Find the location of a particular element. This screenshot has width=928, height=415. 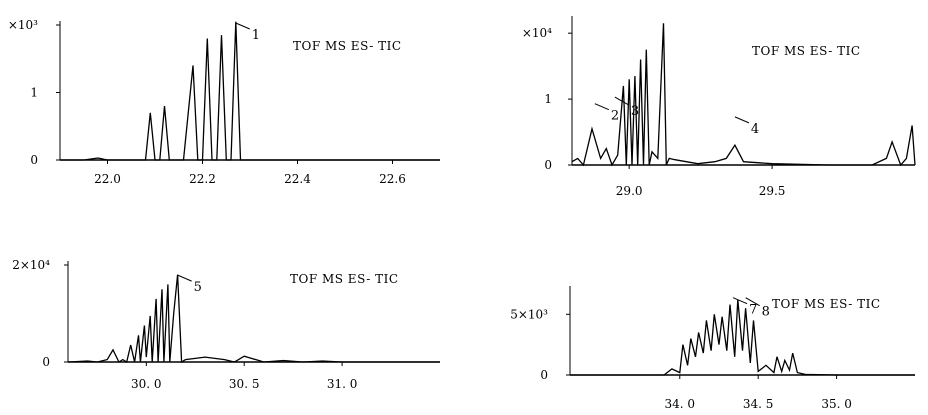

x-tick-label: 29.5 is located at coordinates (772, 191).